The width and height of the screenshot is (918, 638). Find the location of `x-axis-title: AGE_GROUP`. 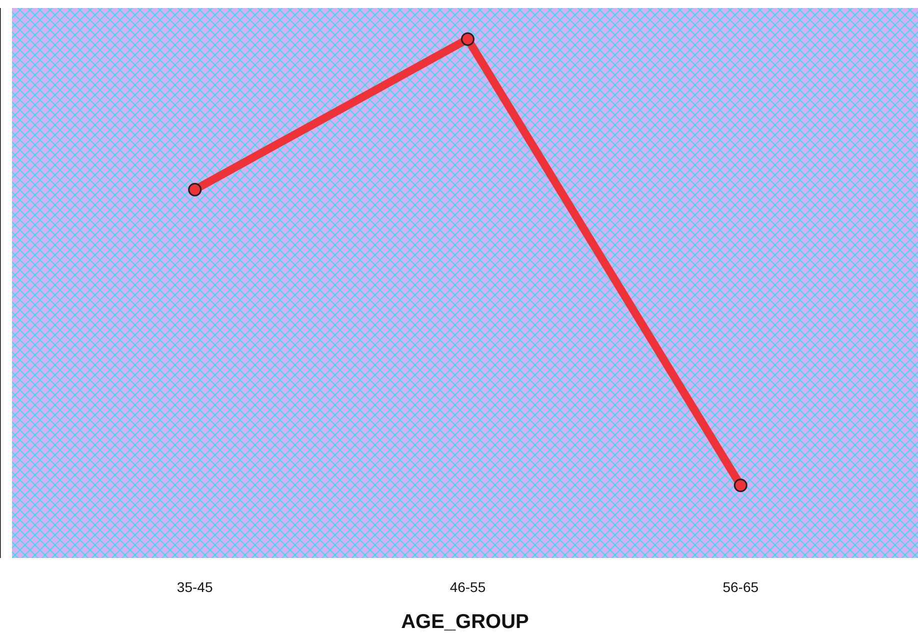

x-axis-title: AGE_GROUP is located at coordinates (465, 622).